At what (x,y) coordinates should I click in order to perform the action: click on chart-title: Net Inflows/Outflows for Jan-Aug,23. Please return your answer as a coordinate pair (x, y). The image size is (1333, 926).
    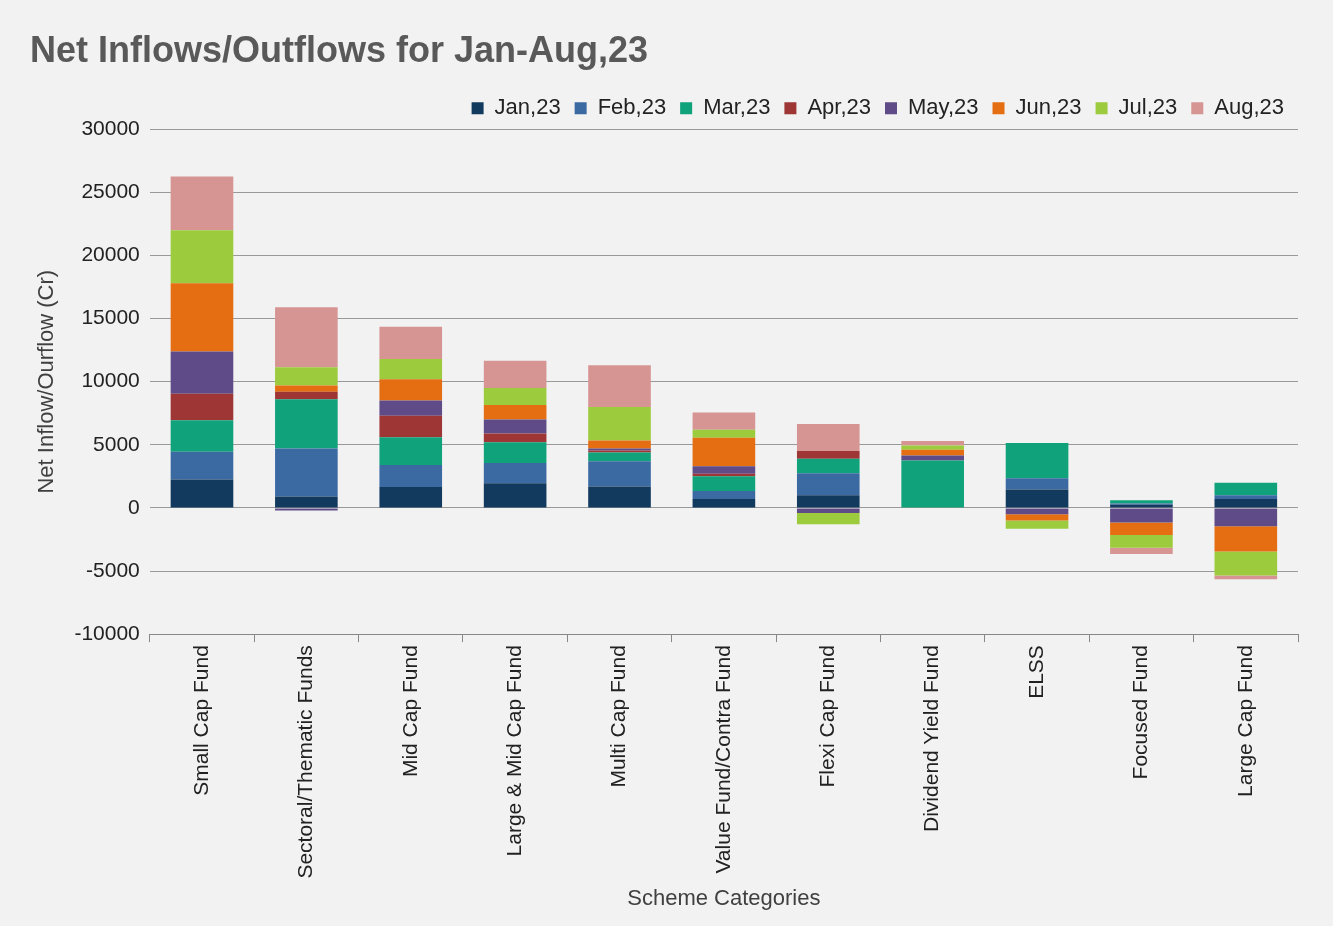
    Looking at the image, I should click on (339, 49).